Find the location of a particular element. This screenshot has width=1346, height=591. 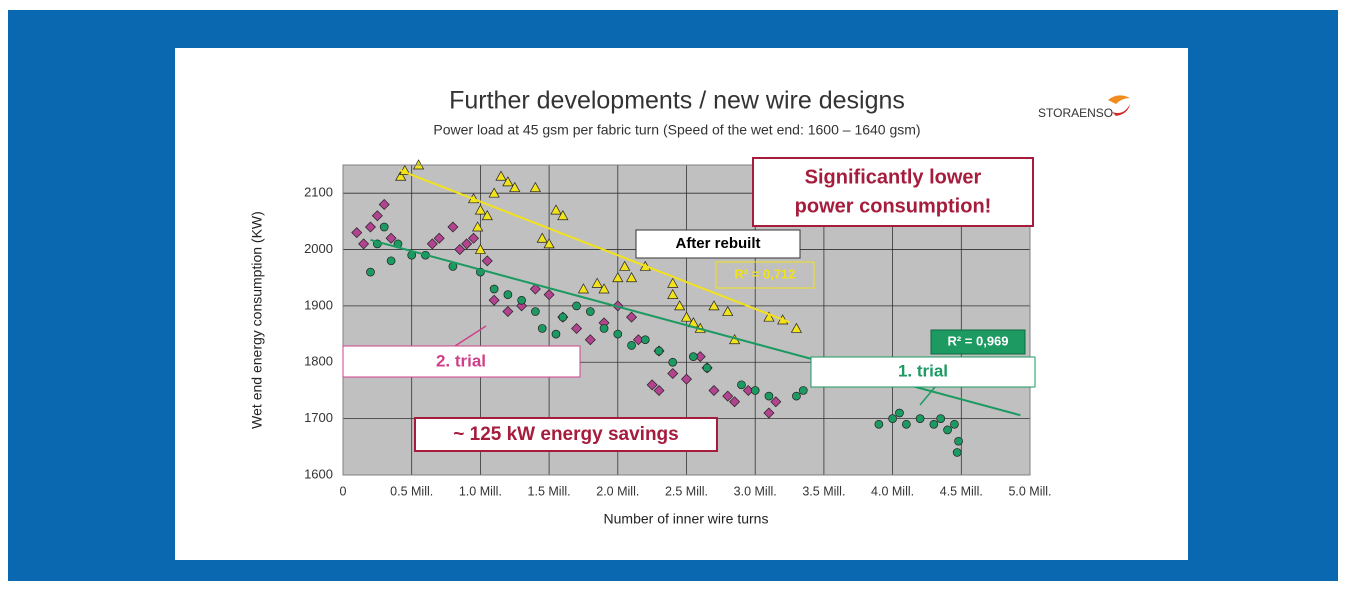

y-tick-label: 1600 is located at coordinates (318, 473).